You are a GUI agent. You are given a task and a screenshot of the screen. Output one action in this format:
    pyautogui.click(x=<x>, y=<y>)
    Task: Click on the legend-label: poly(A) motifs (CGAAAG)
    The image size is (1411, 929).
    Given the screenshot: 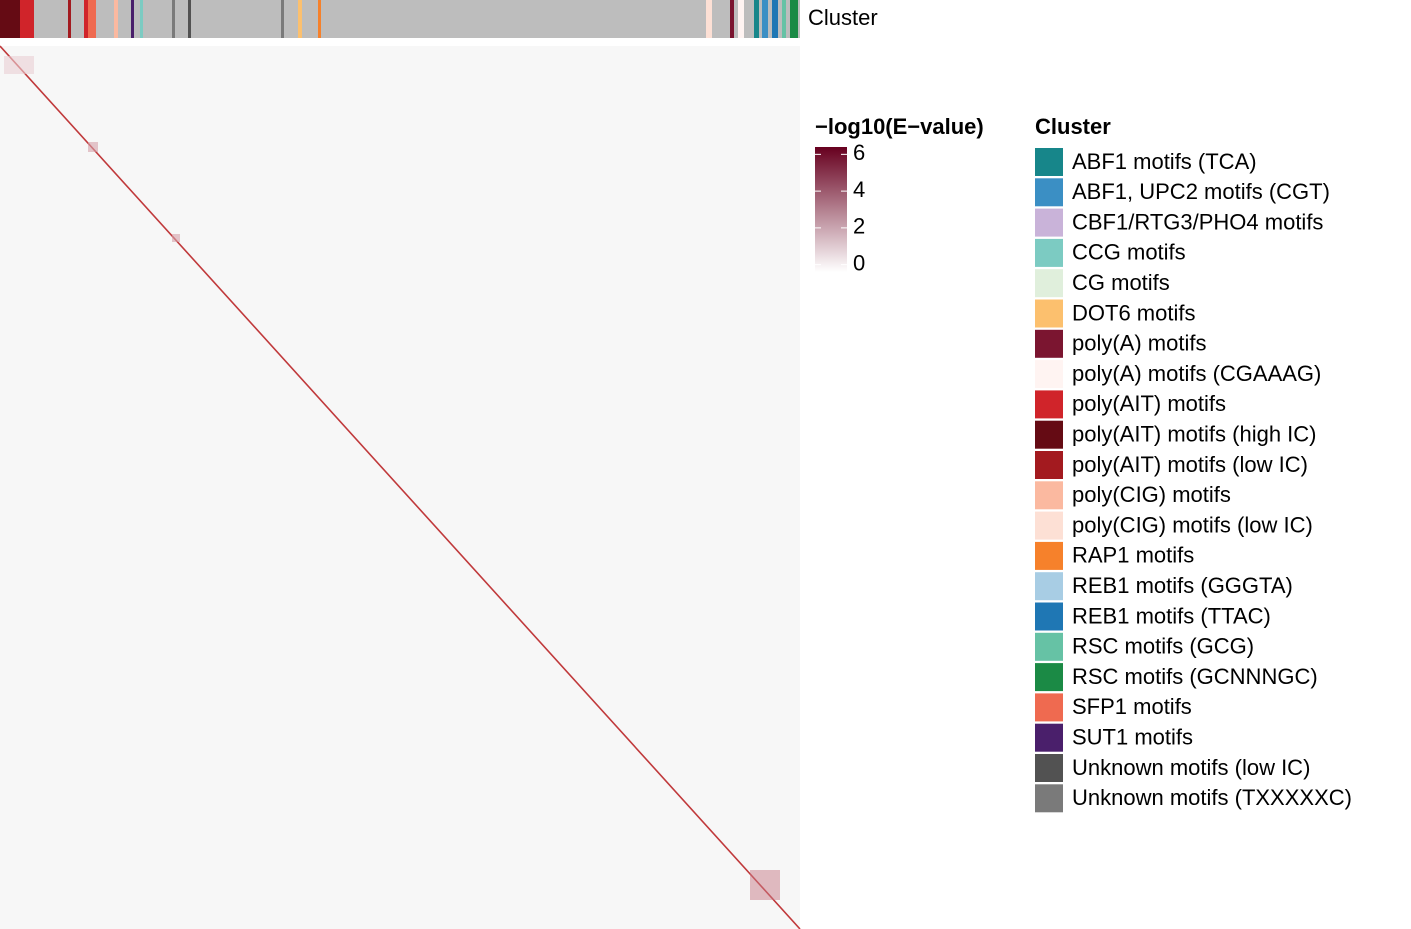 What is the action you would take?
    pyautogui.click(x=1196, y=373)
    